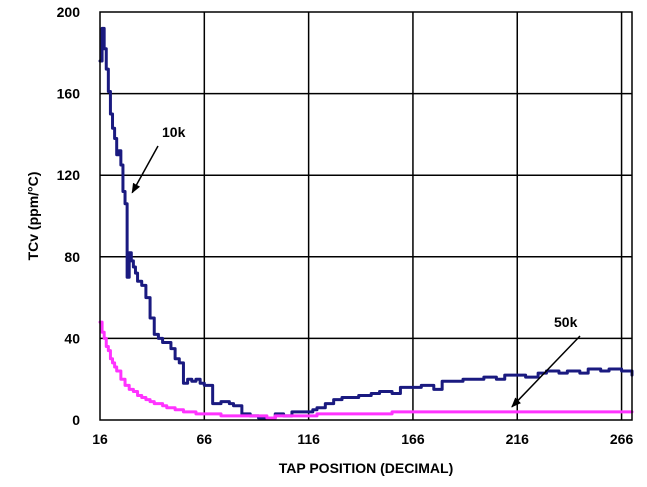  Describe the element at coordinates (174, 132) in the screenshot. I see `callout-label-10k: 10k` at that location.